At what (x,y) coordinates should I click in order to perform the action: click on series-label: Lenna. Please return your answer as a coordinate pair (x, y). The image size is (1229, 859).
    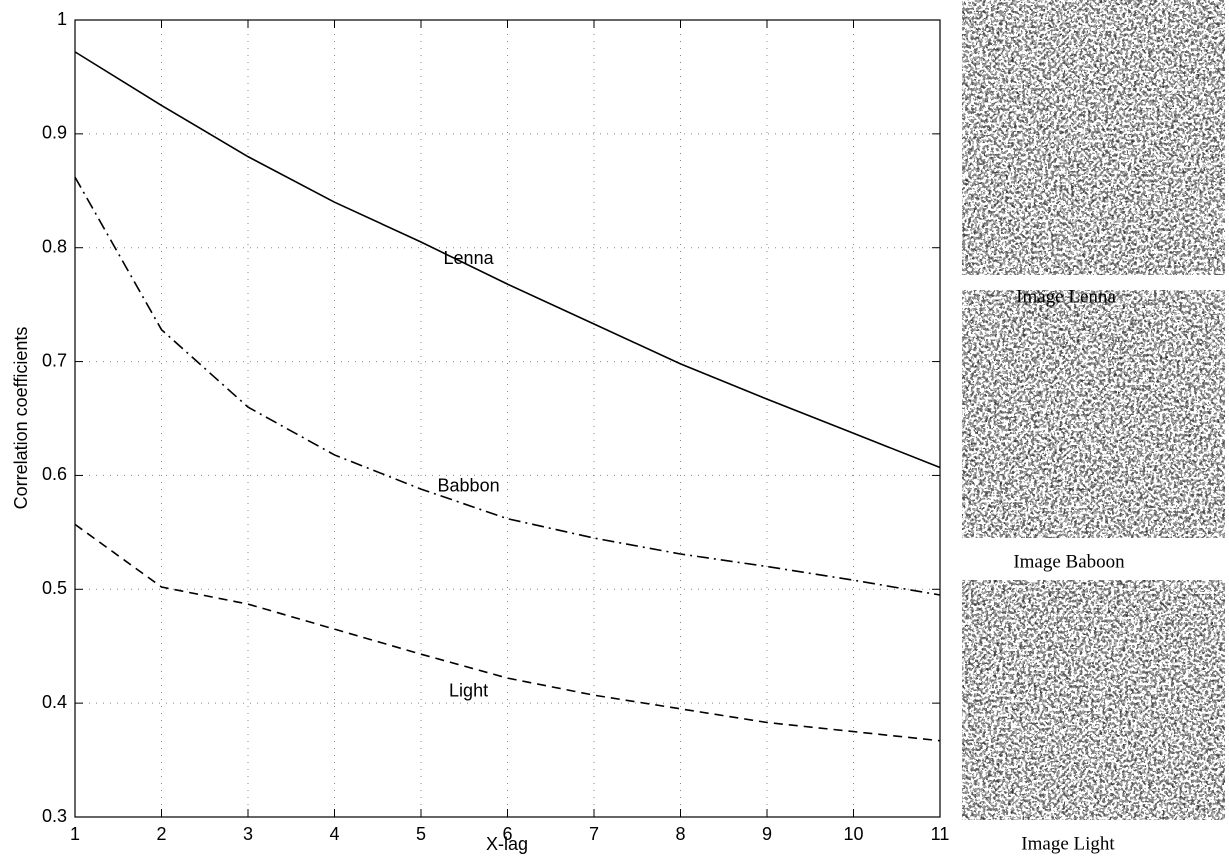
    Looking at the image, I should click on (469, 258).